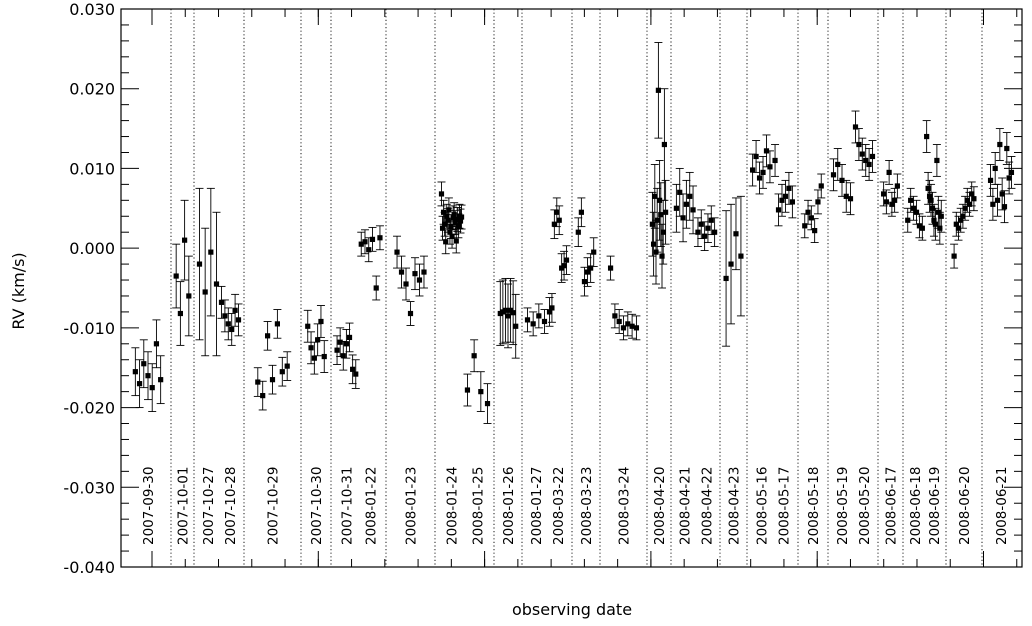 The image size is (1032, 626). I want to click on night-date-label: 2008-06-18, so click(916, 506).